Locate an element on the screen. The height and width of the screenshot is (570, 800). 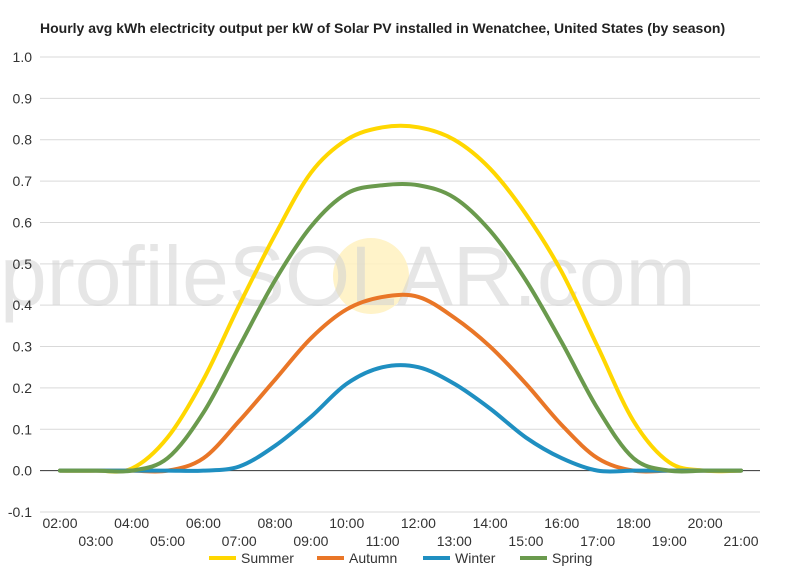
x-tick-label: 03:00 is located at coordinates (95, 541).